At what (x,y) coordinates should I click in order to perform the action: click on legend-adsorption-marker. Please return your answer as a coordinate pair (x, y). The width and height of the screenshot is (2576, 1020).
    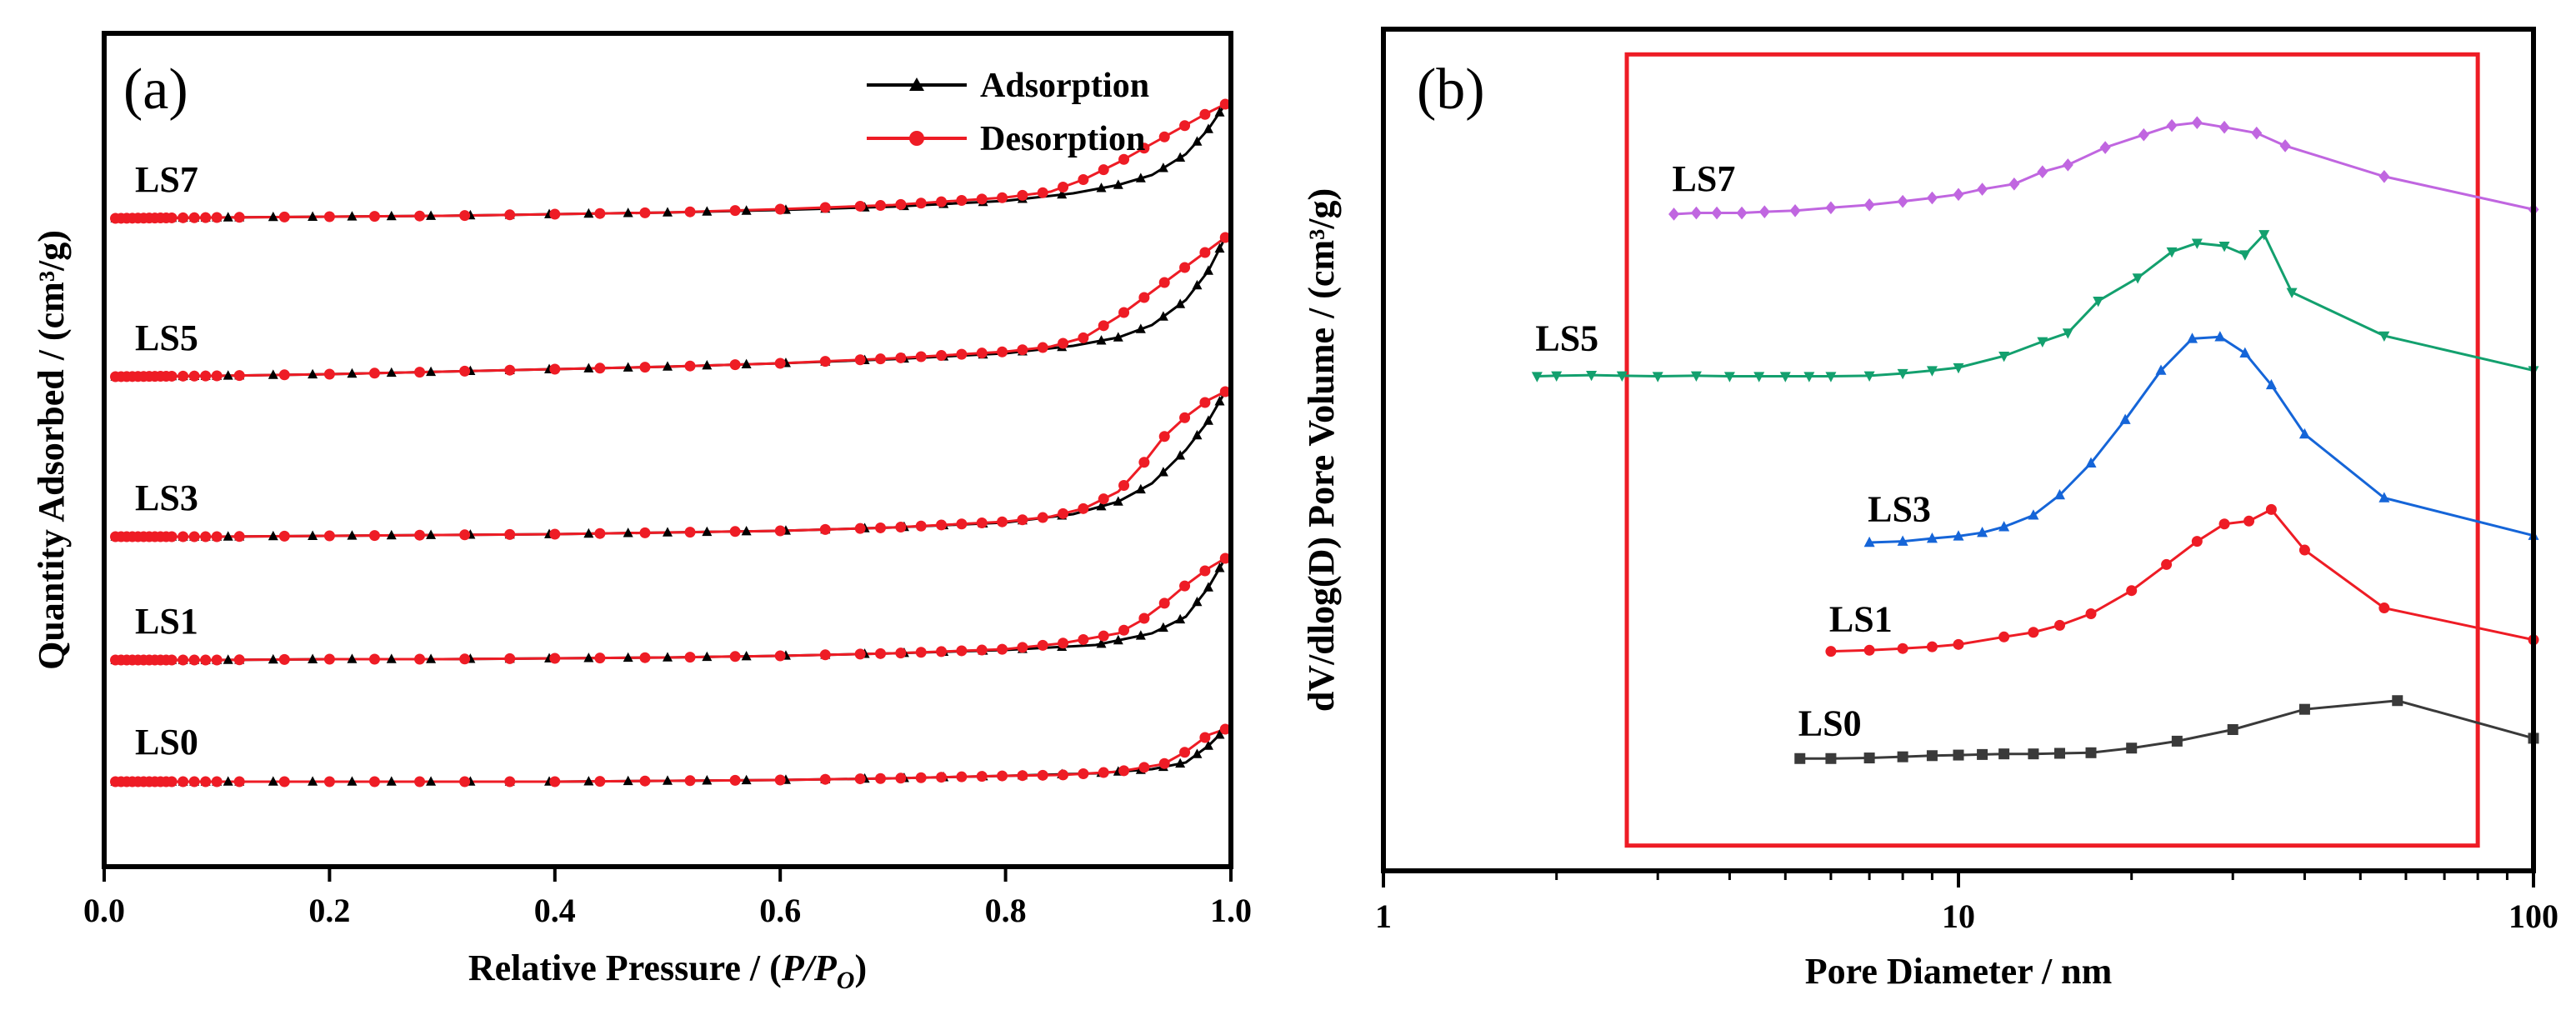
    Looking at the image, I should click on (916, 84).